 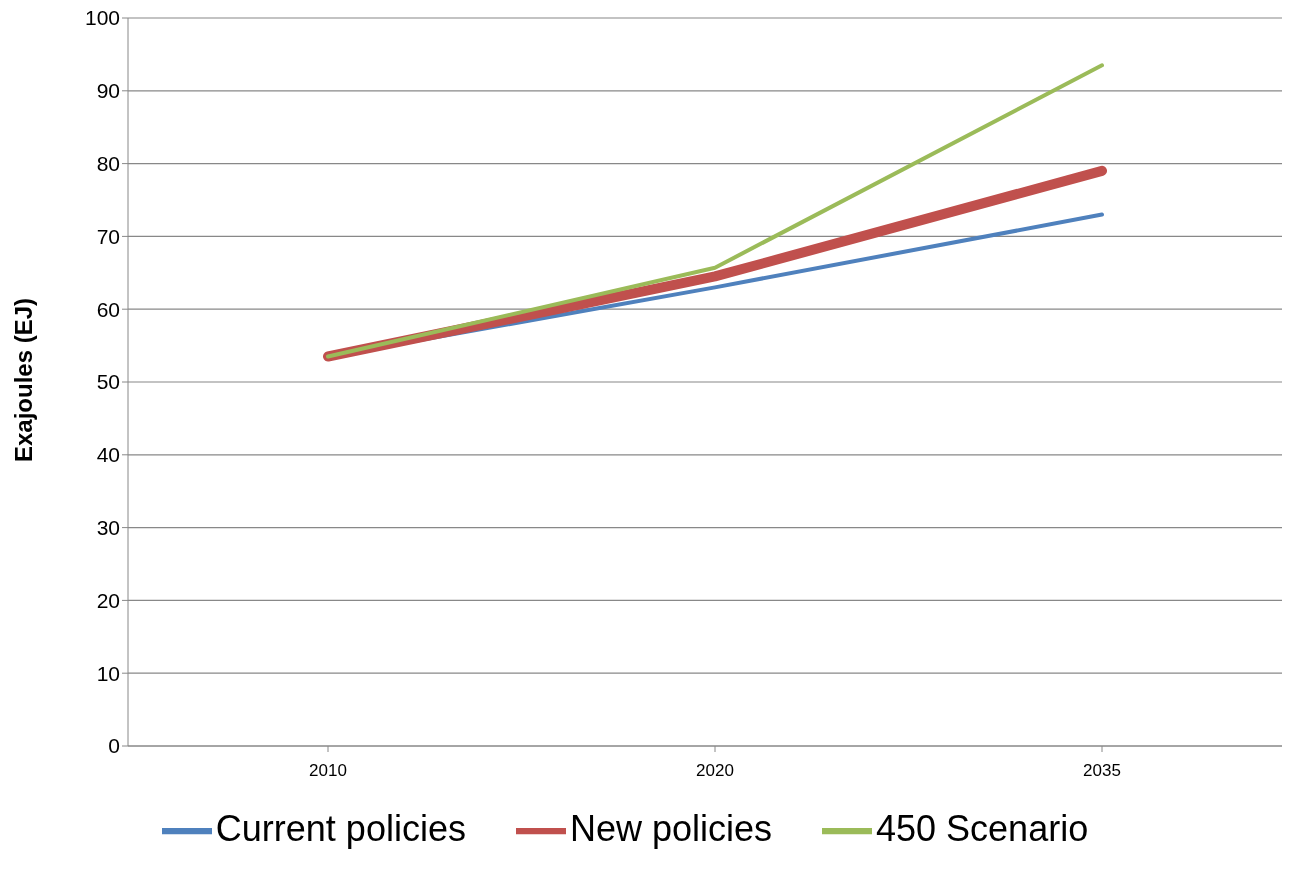 I want to click on legend-label: New policies, so click(x=671, y=828).